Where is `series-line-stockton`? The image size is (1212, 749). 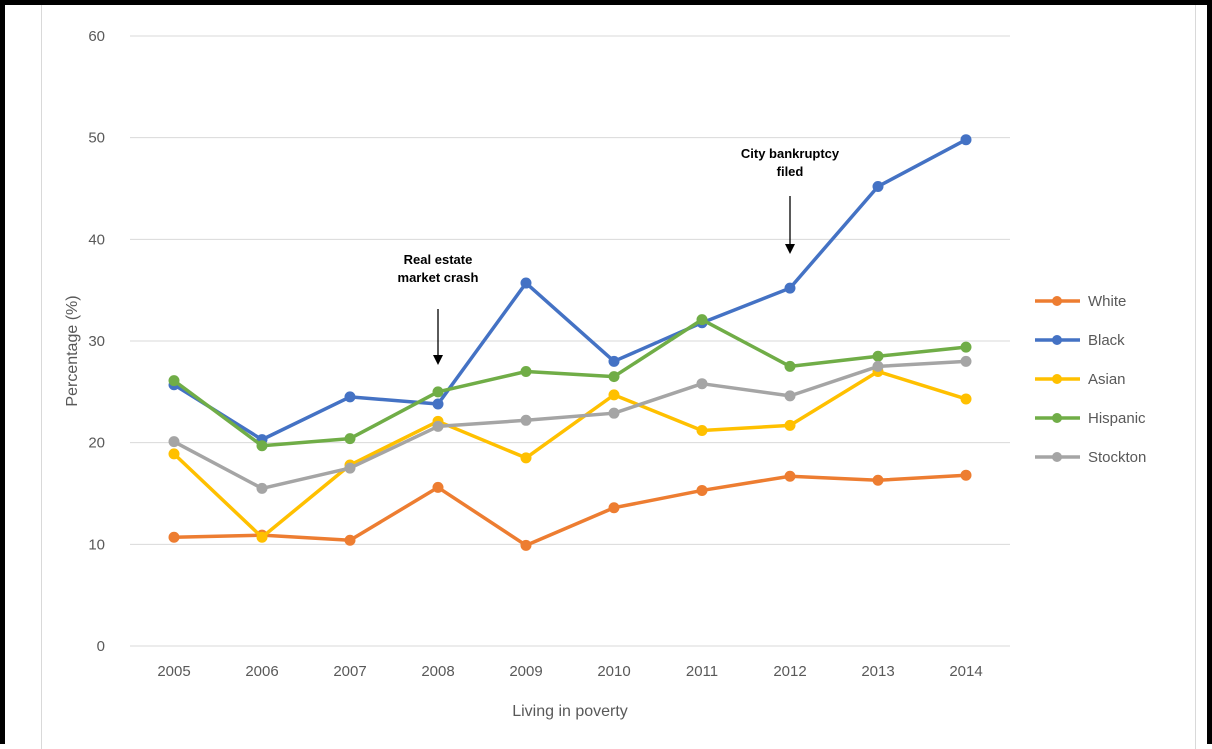 series-line-stockton is located at coordinates (570, 425).